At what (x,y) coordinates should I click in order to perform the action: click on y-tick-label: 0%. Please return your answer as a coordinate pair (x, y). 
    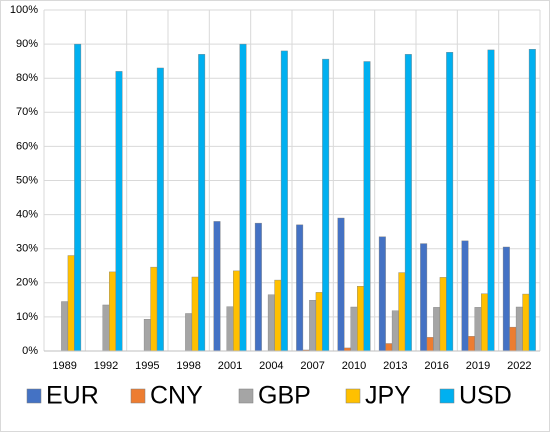
    Looking at the image, I should click on (30, 351).